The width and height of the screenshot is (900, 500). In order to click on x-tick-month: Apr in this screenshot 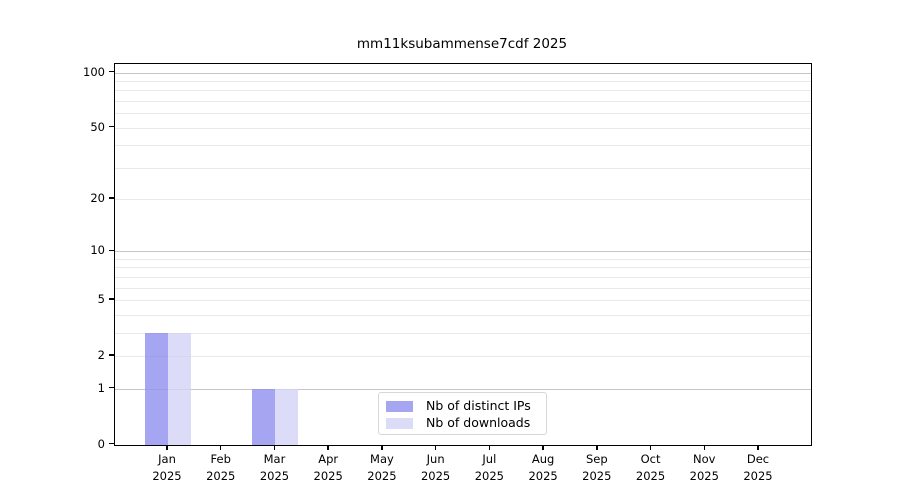, I will do `click(328, 459)`.